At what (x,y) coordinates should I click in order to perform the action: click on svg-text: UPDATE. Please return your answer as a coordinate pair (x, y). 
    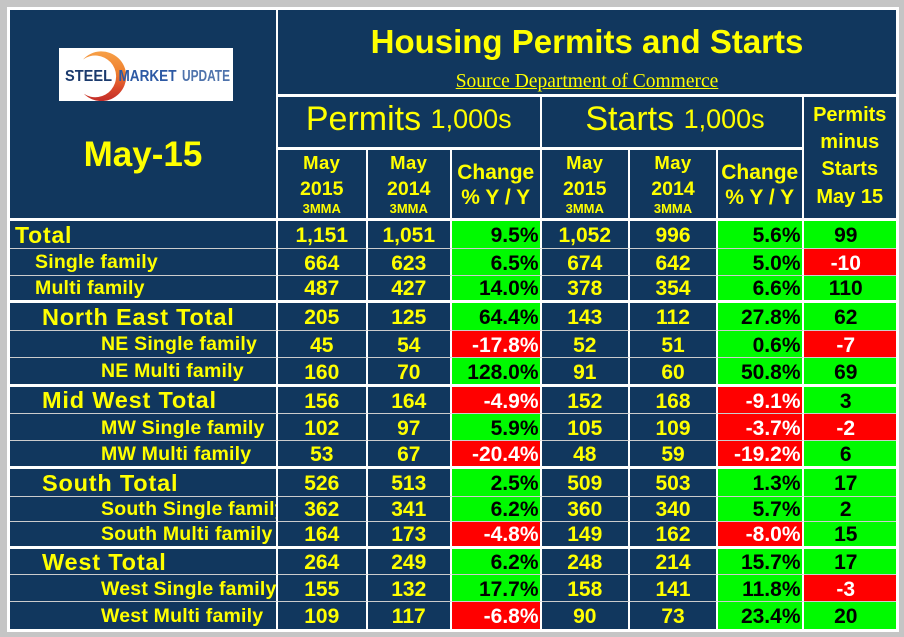
    Looking at the image, I should click on (206, 76).